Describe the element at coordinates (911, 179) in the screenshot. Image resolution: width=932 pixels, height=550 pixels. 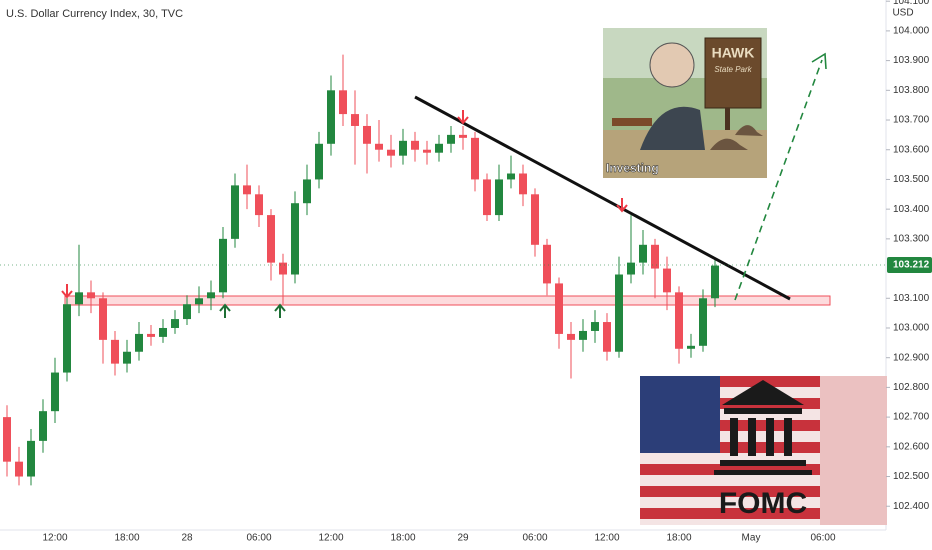
I see `y-tick-label: 103.500` at that location.